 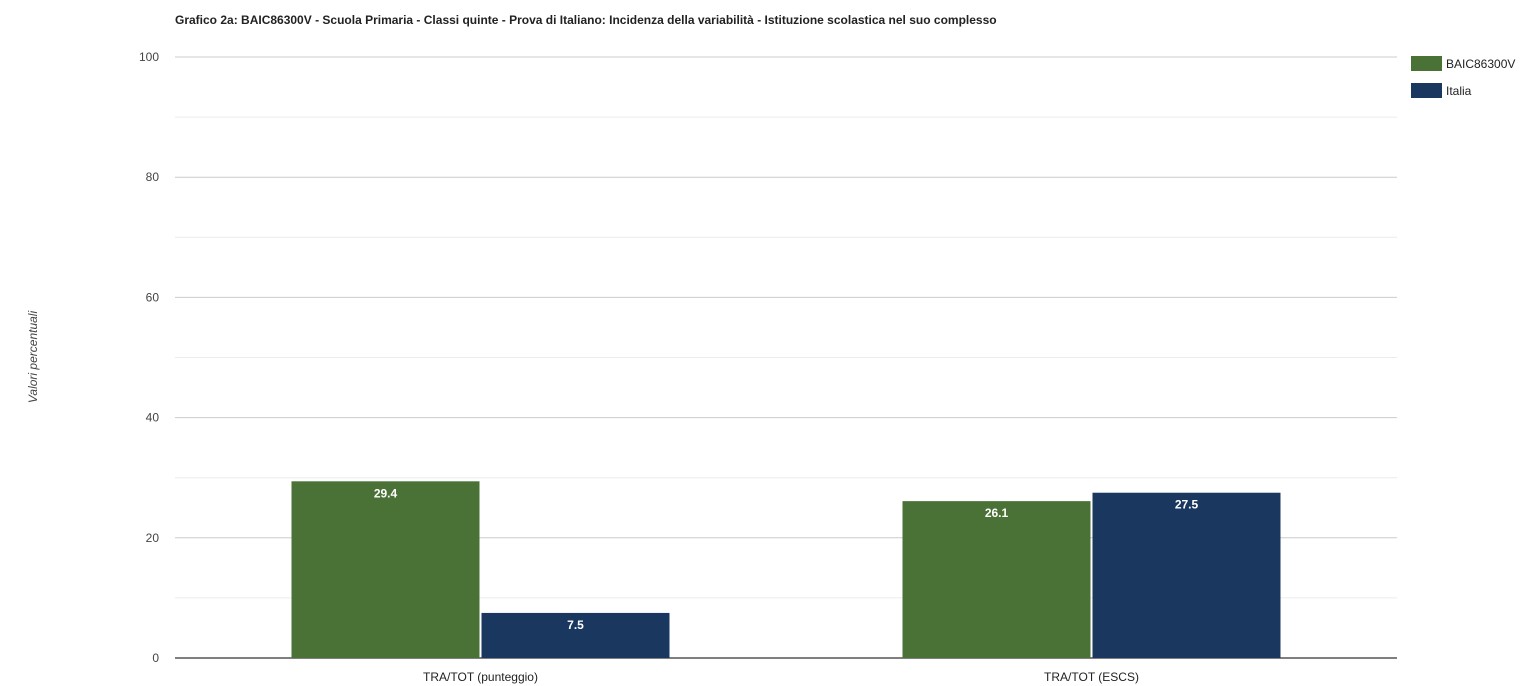 I want to click on data-label: 7.5, so click(x=575, y=625).